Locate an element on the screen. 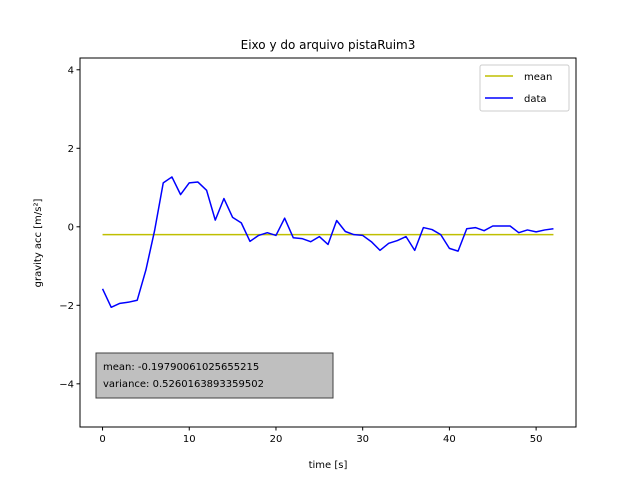 The height and width of the screenshot is (480, 640). legend: mean data is located at coordinates (524, 88).